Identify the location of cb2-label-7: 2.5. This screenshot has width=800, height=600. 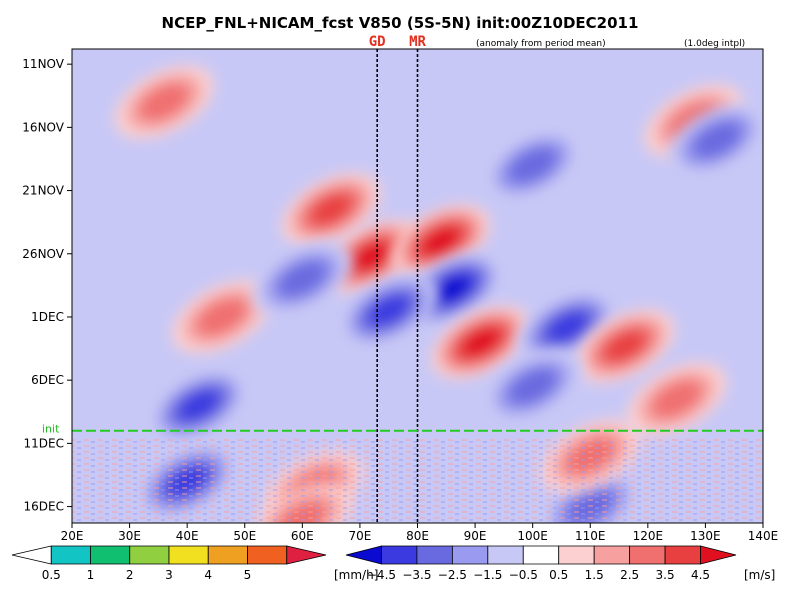
(629, 575).